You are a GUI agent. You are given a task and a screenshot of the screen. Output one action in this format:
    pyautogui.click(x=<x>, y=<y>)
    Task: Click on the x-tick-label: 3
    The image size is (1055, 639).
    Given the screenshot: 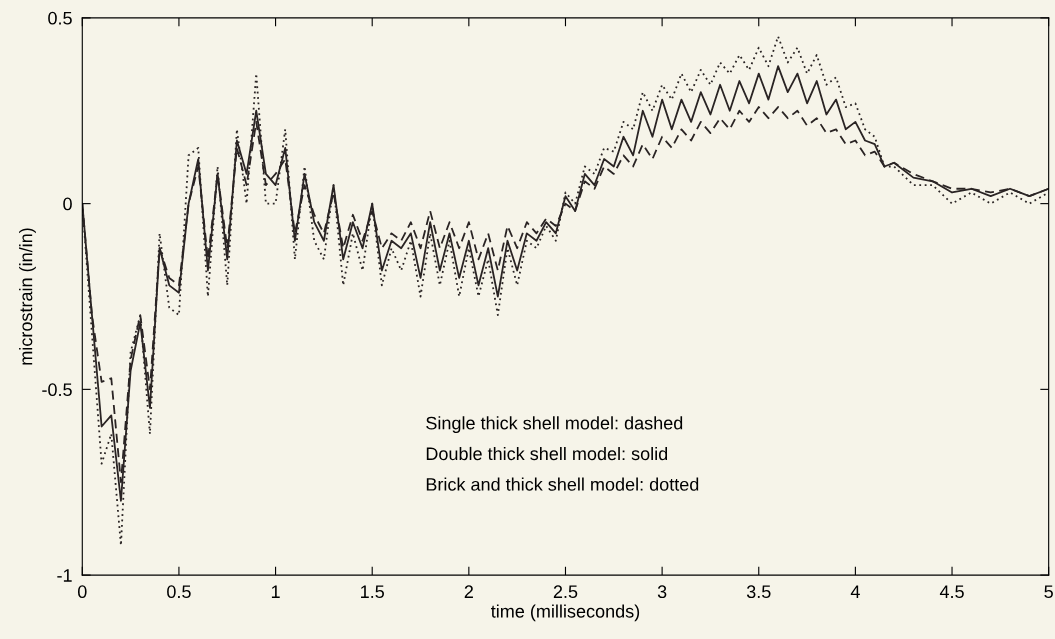 What is the action you would take?
    pyautogui.click(x=662, y=592)
    